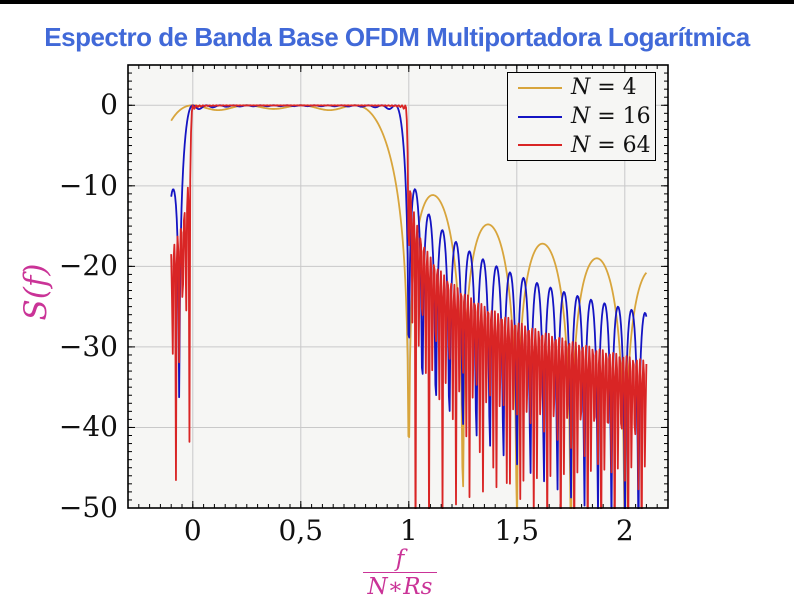  I want to click on legend: N = 4 N = 16 N = 64, so click(581, 116).